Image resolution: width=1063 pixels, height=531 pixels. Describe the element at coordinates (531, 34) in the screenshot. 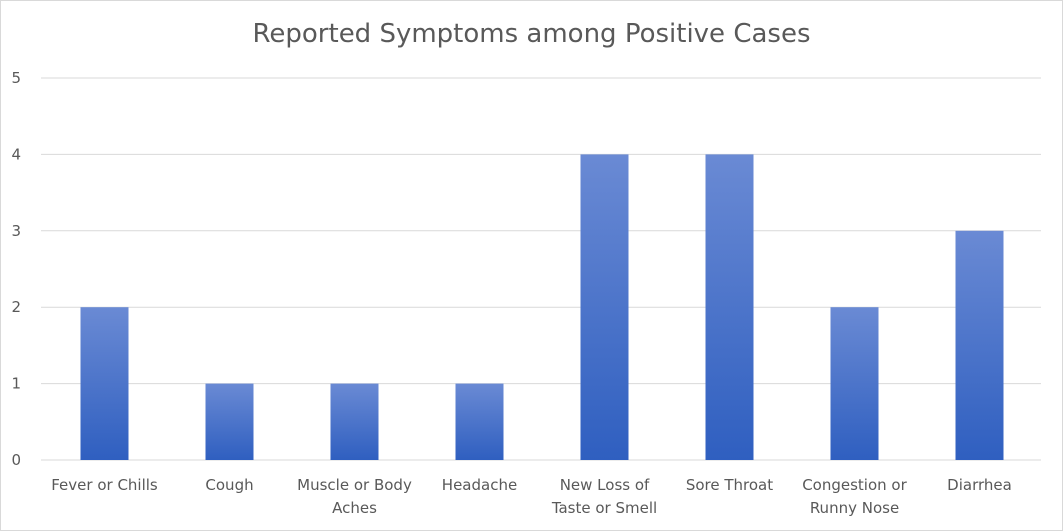

I see `chart-title: Reported Symptoms among Positive Cases` at that location.